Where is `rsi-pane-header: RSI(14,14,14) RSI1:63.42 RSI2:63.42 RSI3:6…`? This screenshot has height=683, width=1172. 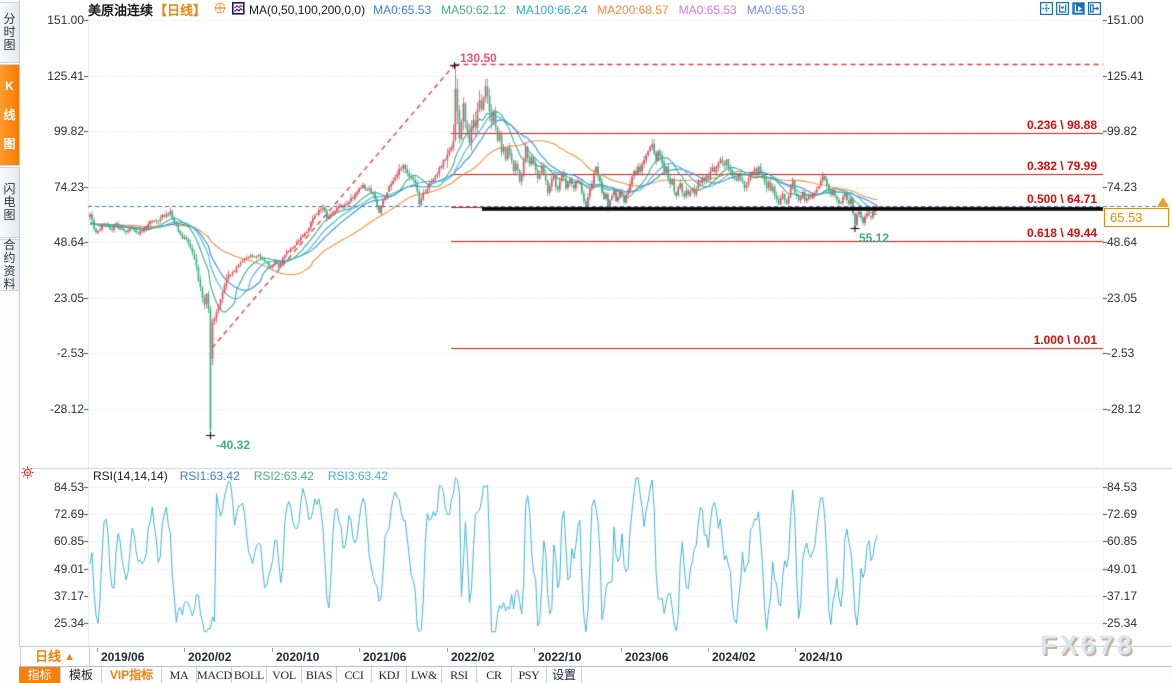
rsi-pane-header: RSI(14,14,14) RSI1:63.42 RSI2:63.42 RSI3:6… is located at coordinates (247, 476).